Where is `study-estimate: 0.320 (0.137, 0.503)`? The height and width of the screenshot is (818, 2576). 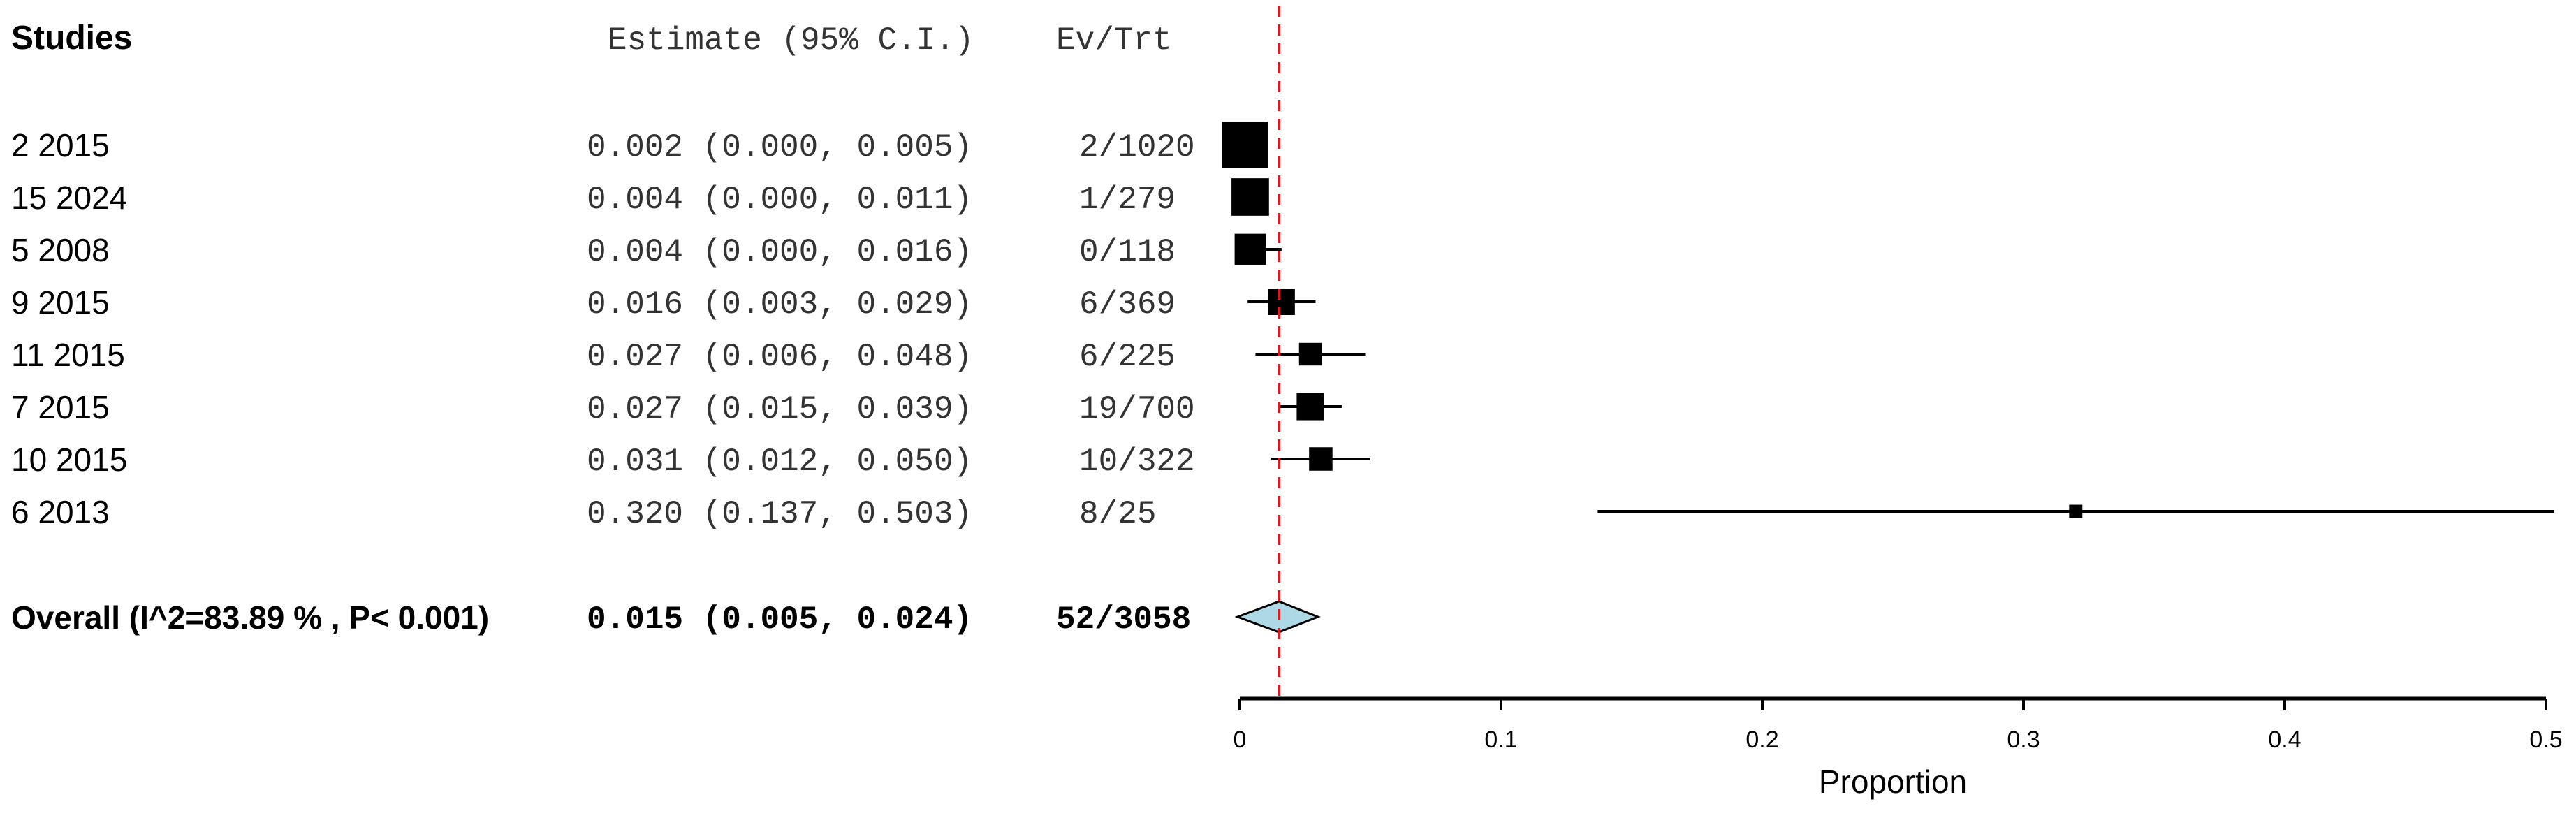 study-estimate: 0.320 (0.137, 0.503) is located at coordinates (779, 514).